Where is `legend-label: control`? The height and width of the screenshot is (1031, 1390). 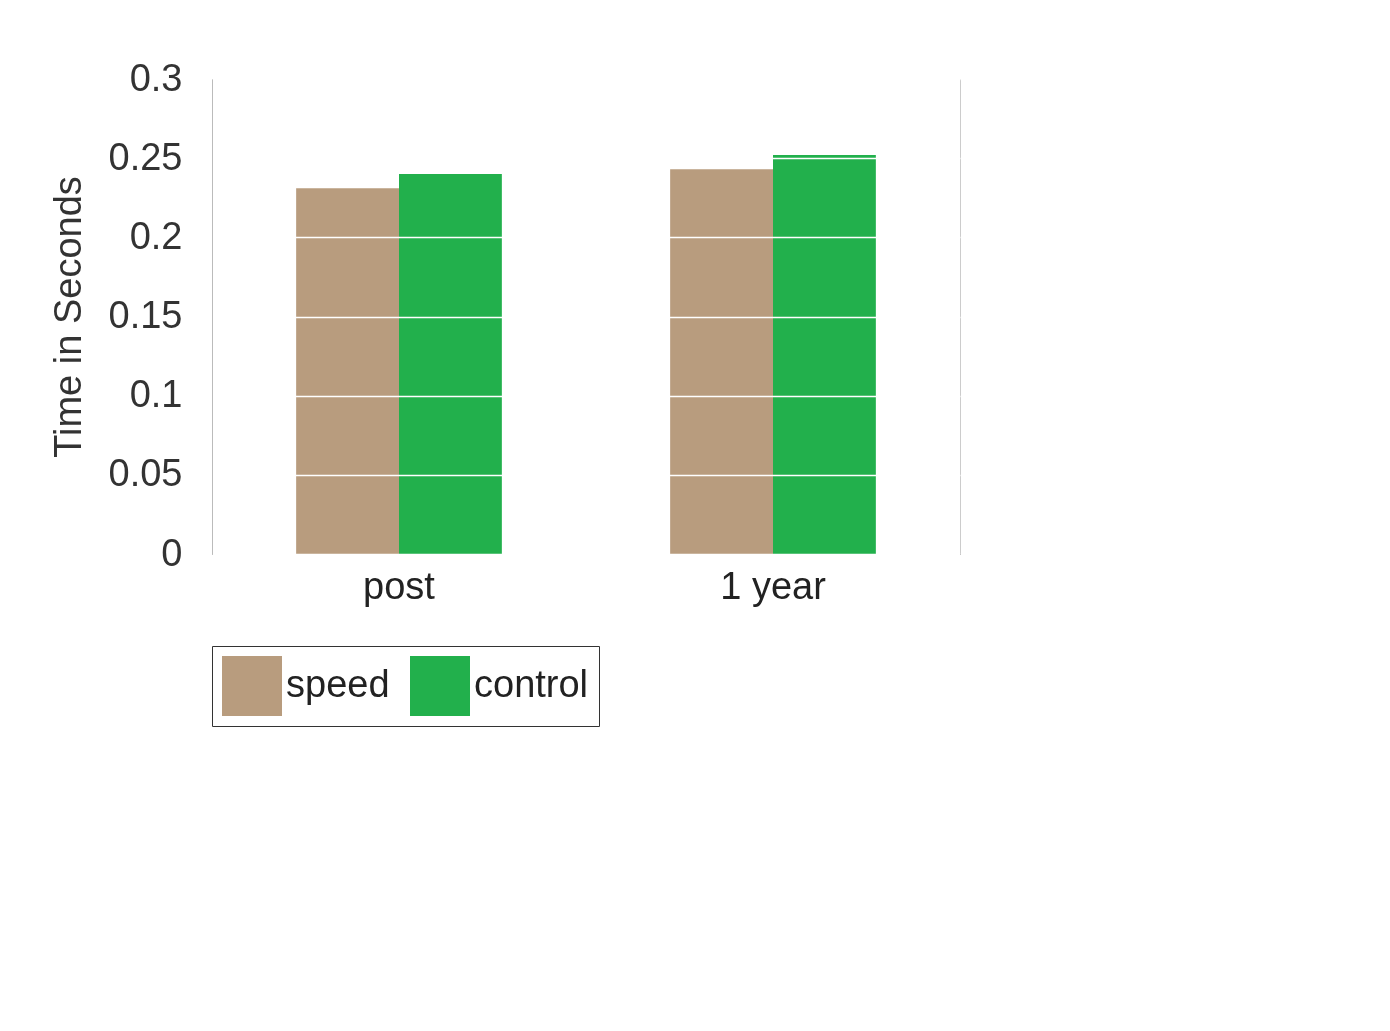 legend-label: control is located at coordinates (531, 684).